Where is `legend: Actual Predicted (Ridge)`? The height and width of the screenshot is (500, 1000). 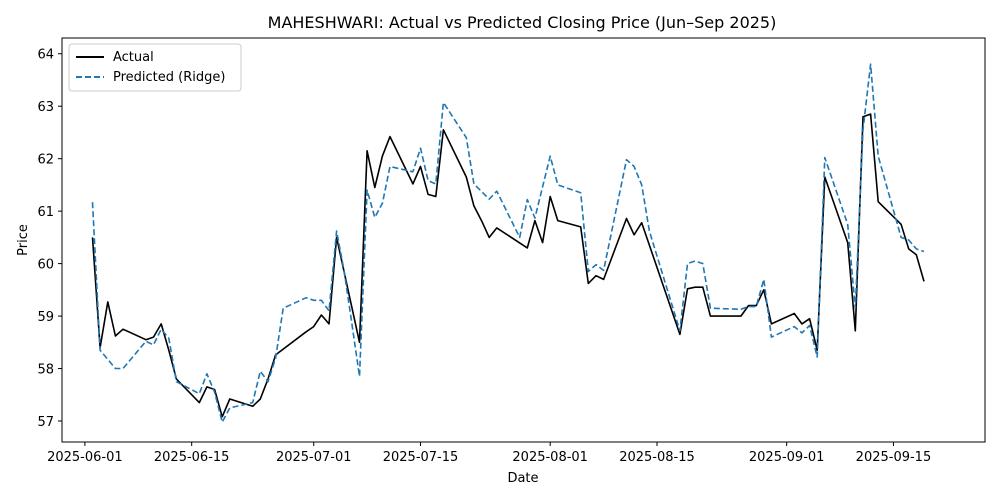
legend: Actual Predicted (Ridge) is located at coordinates (155, 67).